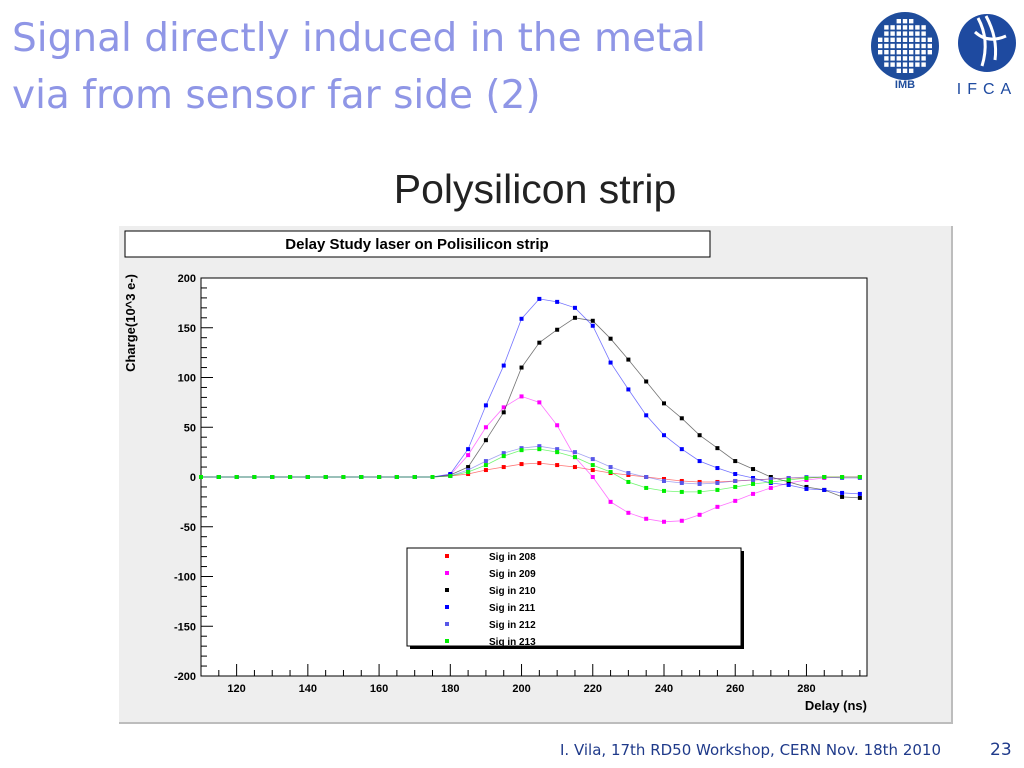 This screenshot has width=1024, height=768. I want to click on logos: IMB IFCA, so click(943, 55).